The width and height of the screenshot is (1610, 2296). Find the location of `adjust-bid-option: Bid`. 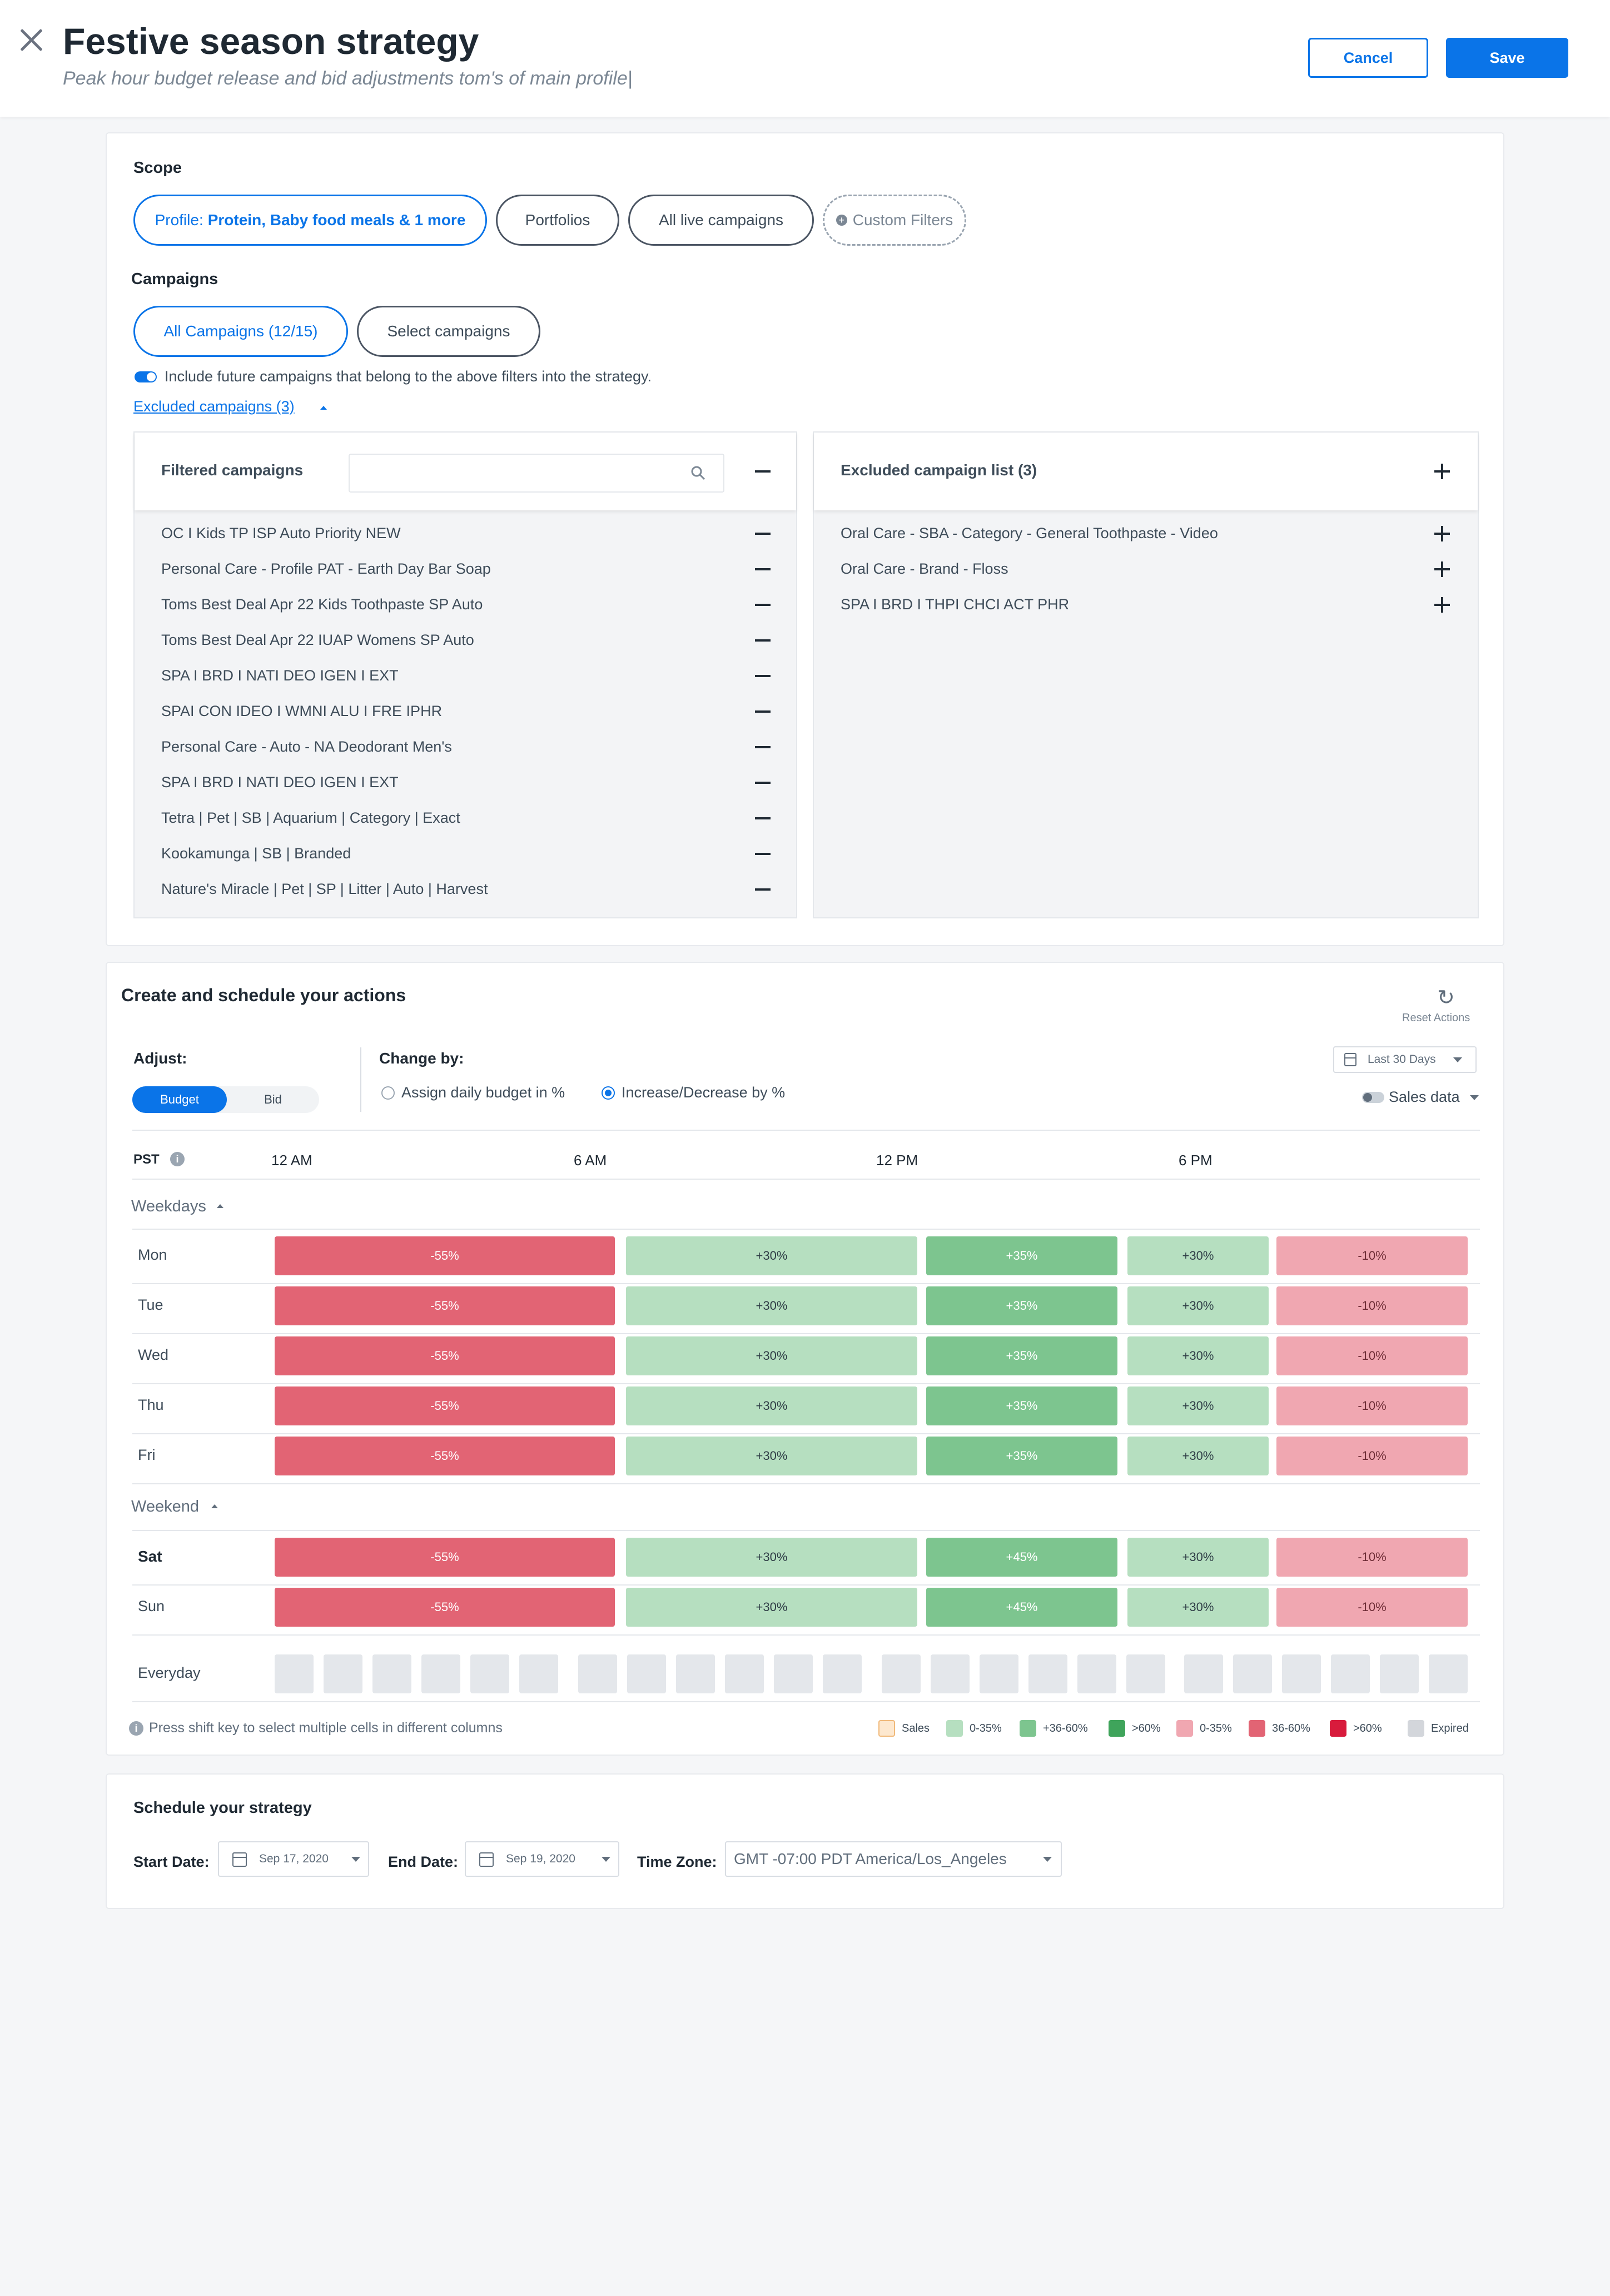

adjust-bid-option: Bid is located at coordinates (273, 1099).